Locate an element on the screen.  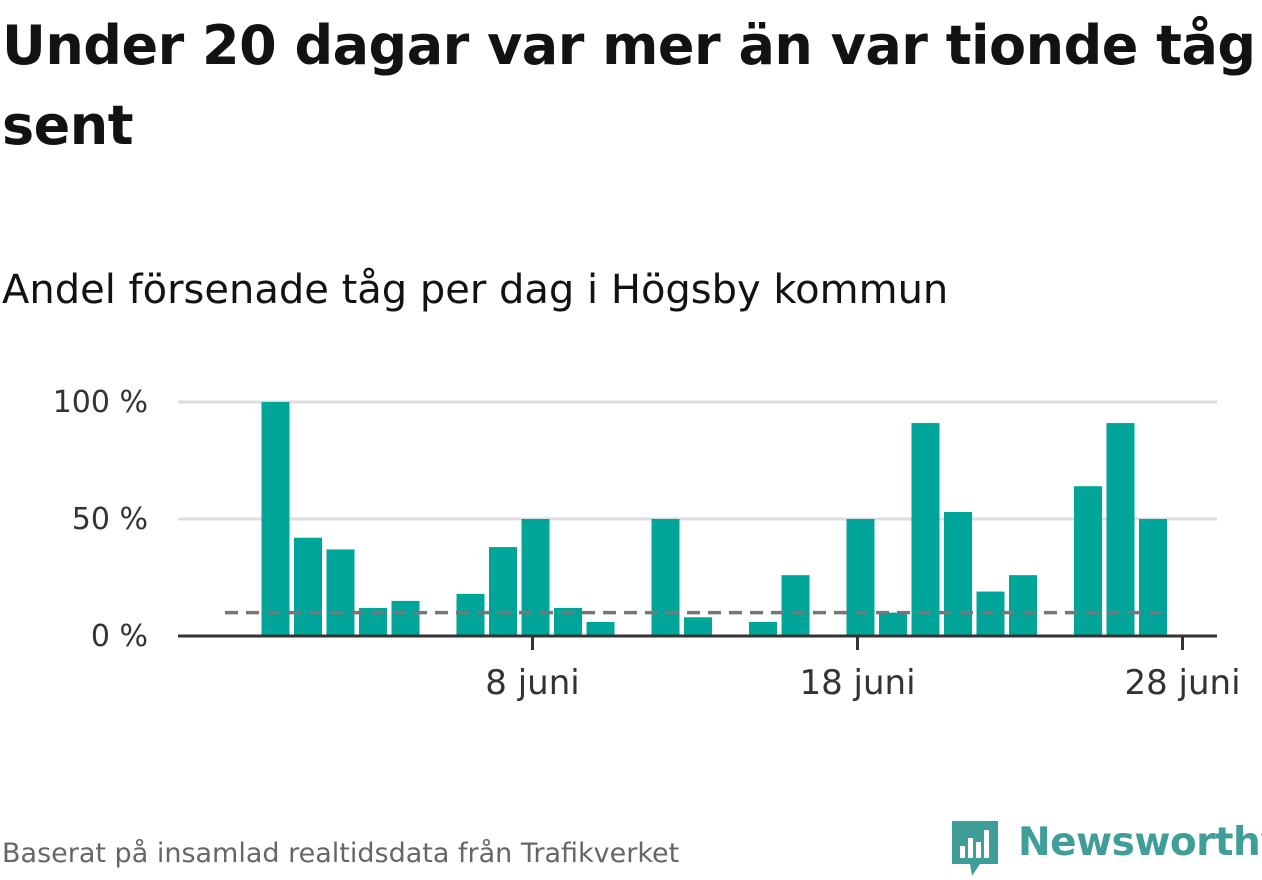
gridlines is located at coordinates (697, 460).